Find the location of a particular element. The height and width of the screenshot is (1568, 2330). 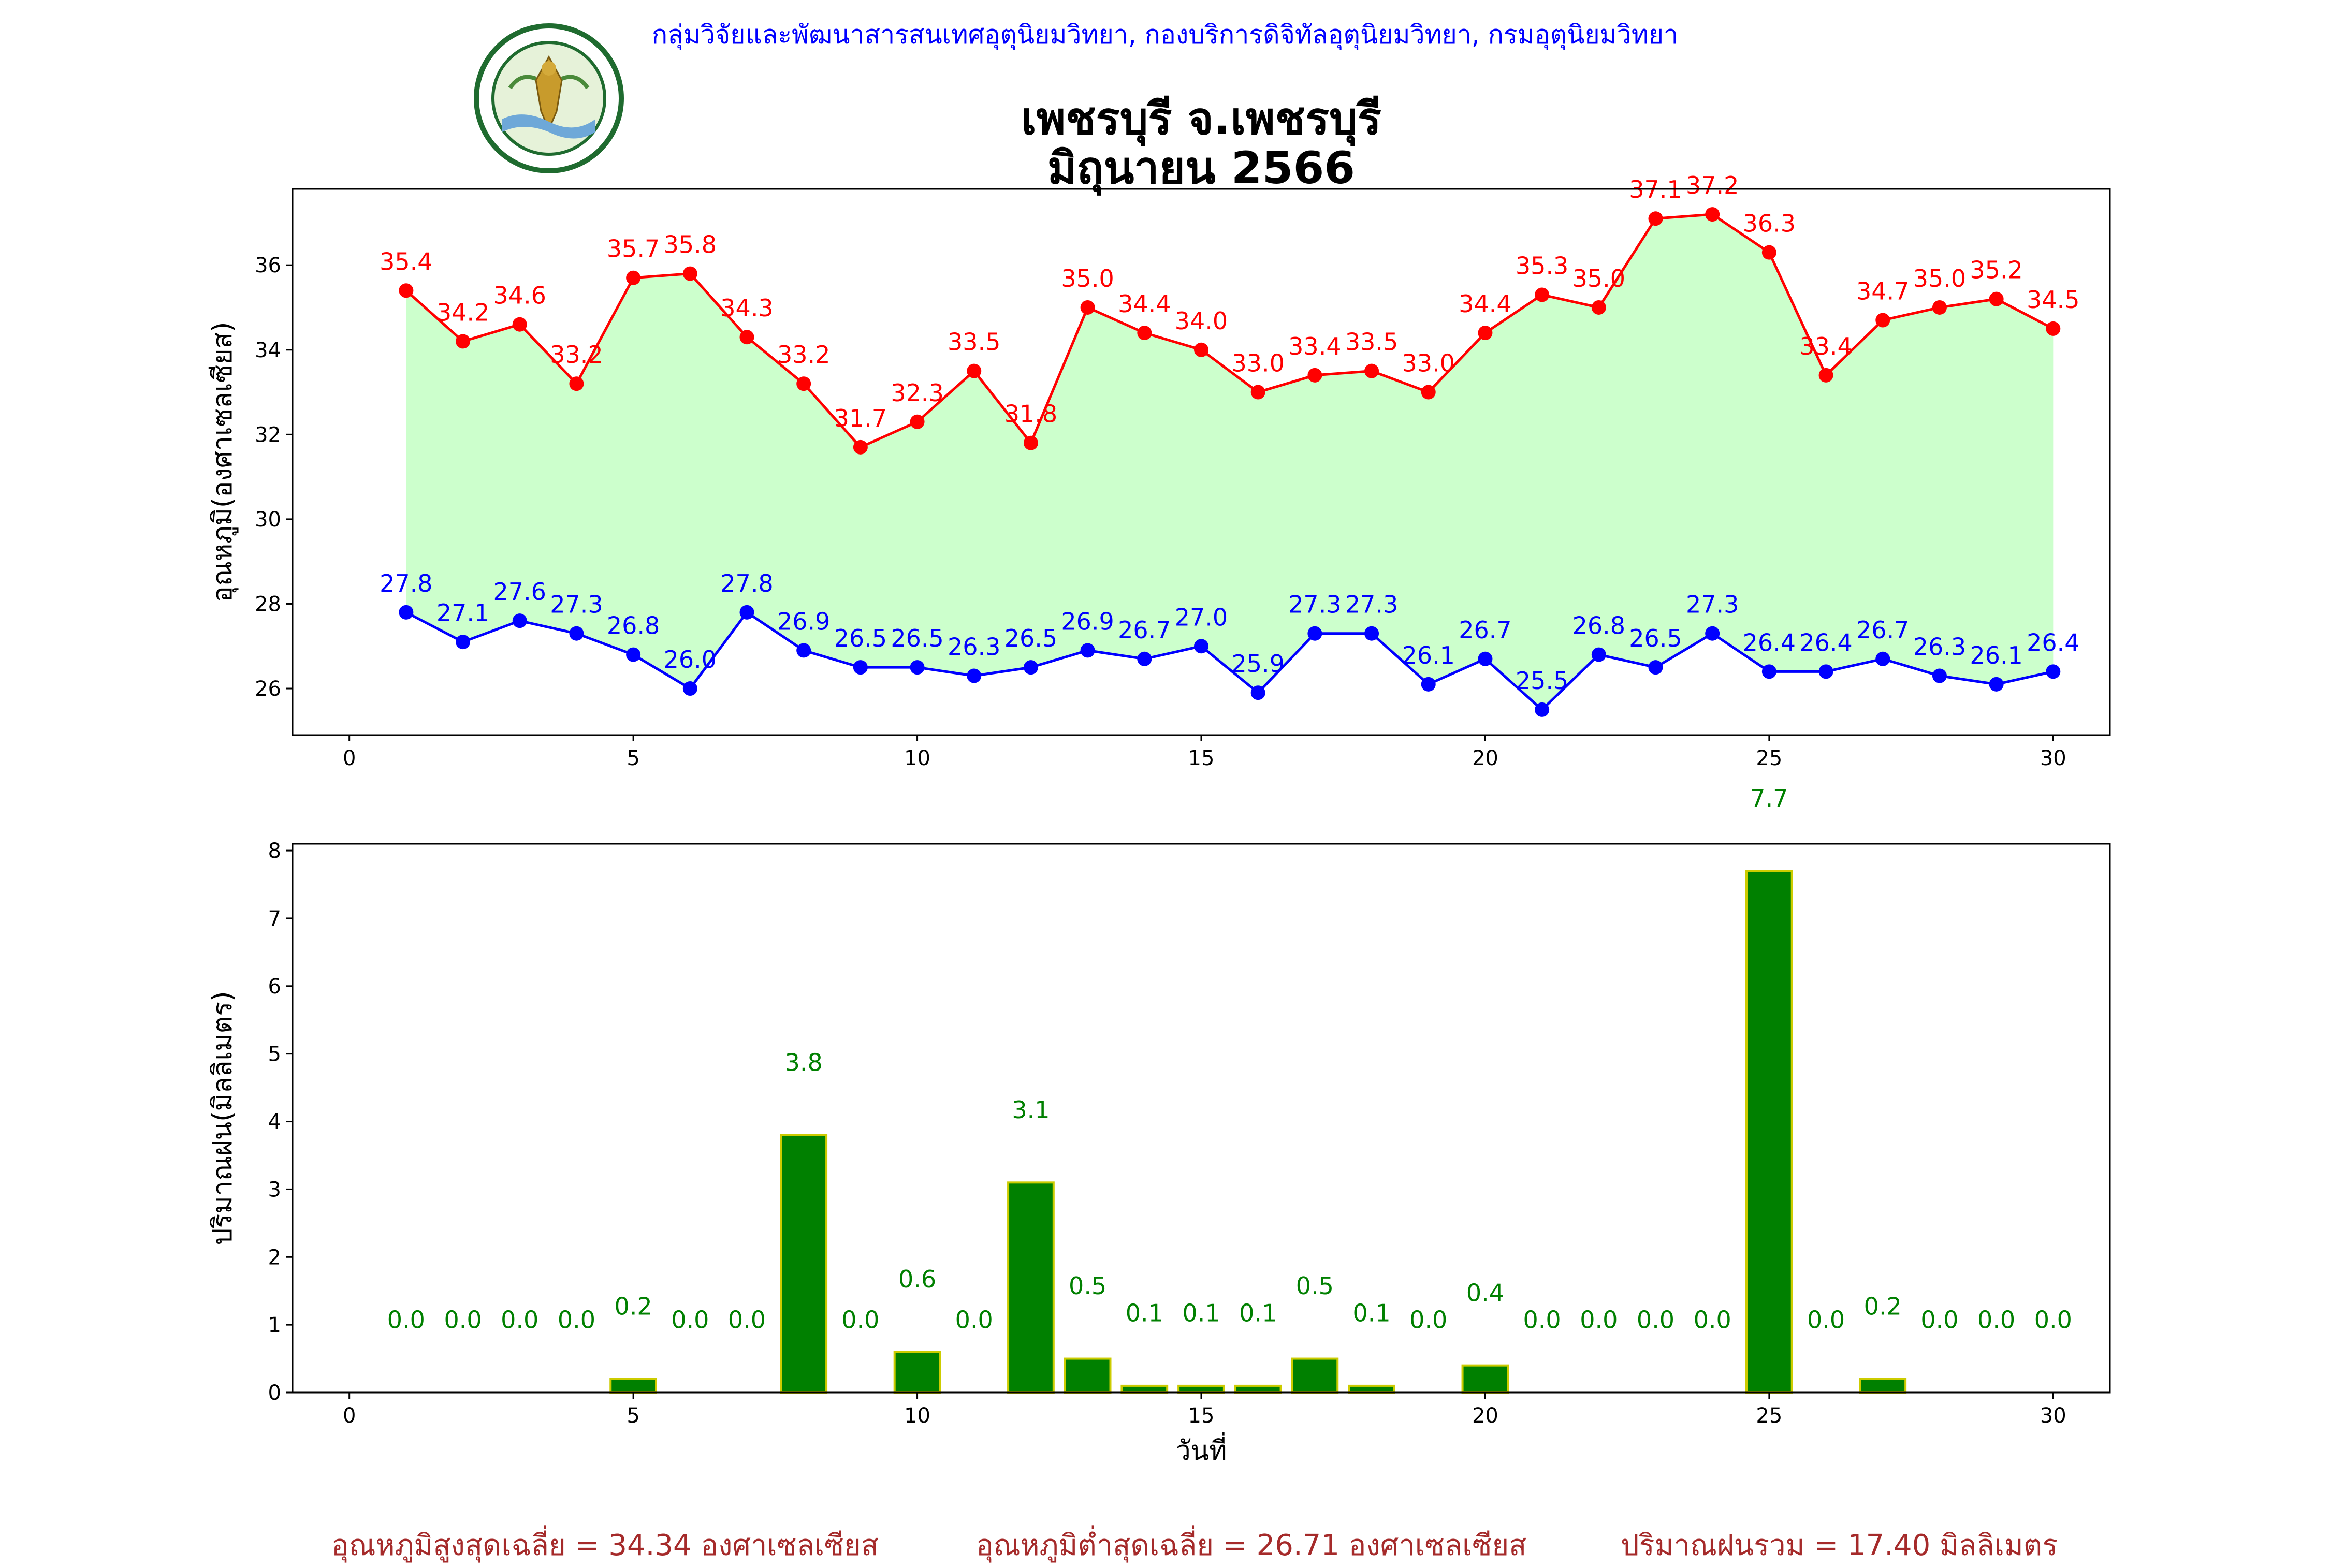

max-temp-data-label: 31.7 is located at coordinates (860, 418).